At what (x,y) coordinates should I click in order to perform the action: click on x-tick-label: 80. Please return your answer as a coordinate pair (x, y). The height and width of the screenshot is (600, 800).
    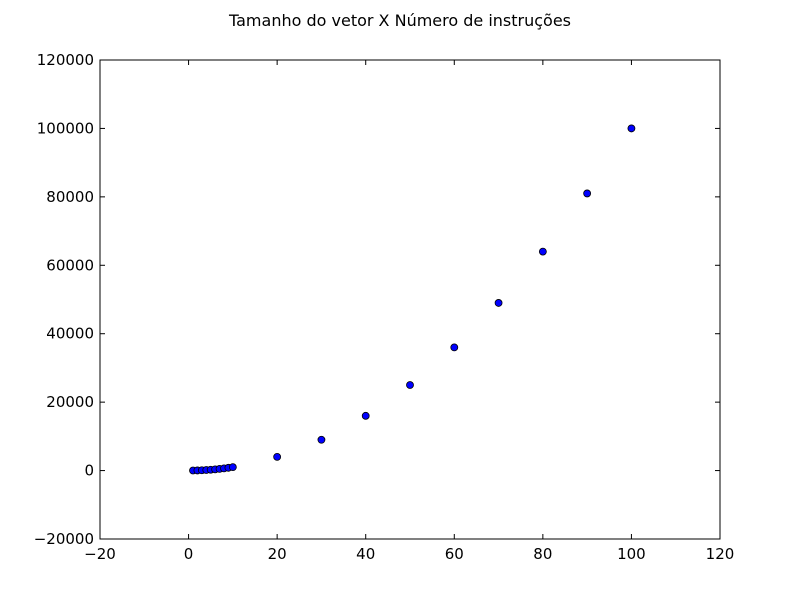
    Looking at the image, I should click on (542, 554).